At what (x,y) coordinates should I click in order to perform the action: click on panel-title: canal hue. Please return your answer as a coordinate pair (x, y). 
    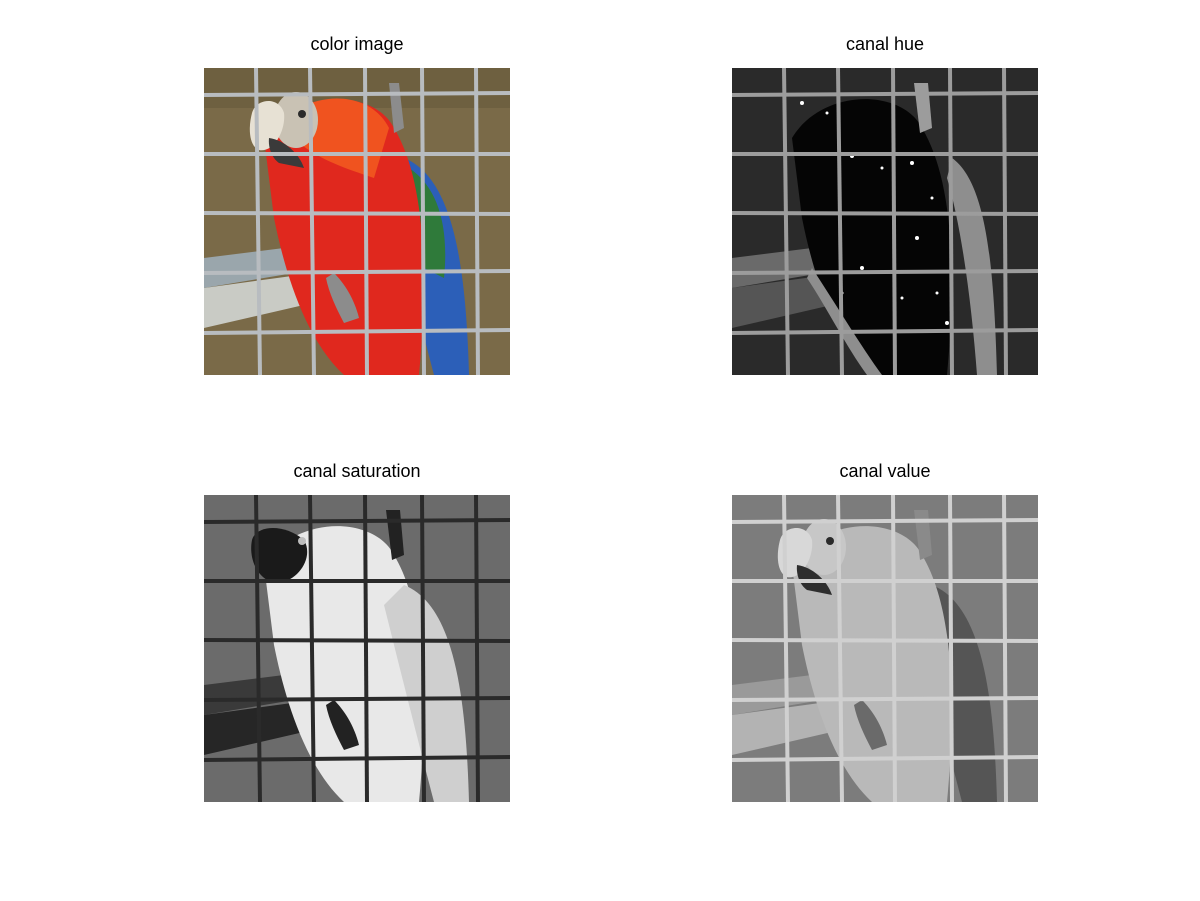
    Looking at the image, I should click on (885, 44).